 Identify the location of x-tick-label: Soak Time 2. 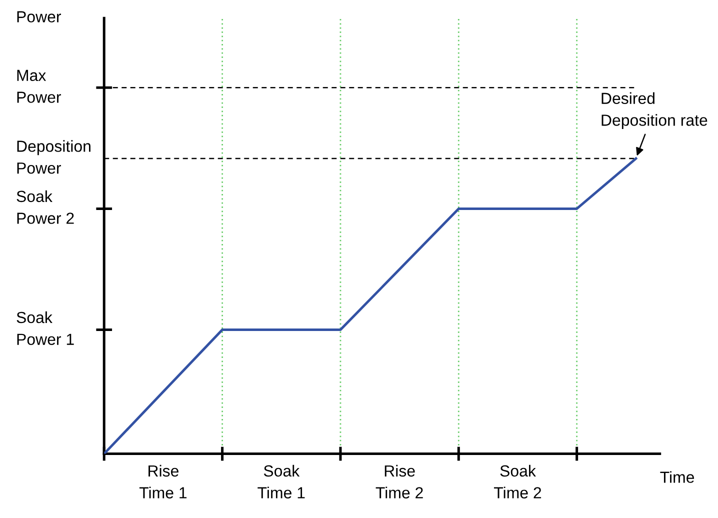
(518, 481).